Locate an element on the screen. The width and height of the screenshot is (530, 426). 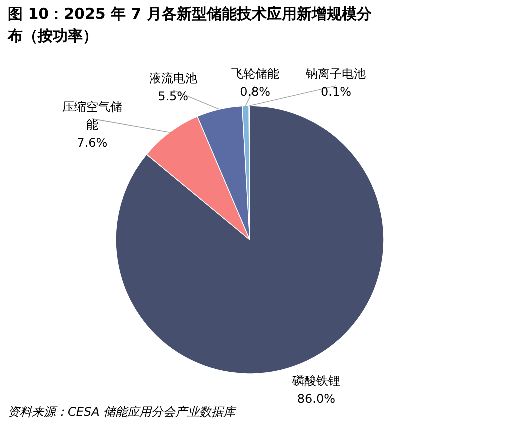
slice-label: 飞轮储能 is located at coordinates (255, 74).